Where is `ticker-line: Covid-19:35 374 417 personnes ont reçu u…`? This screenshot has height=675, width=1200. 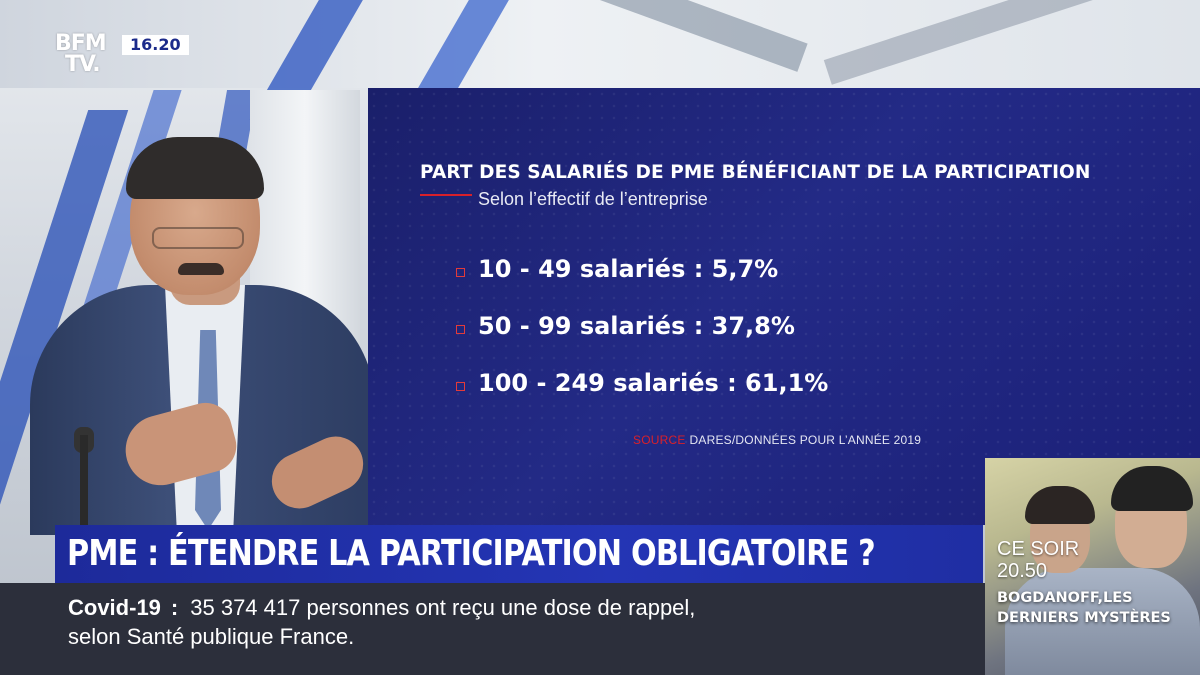 ticker-line: Covid-19:35 374 417 personnes ont reçu u… is located at coordinates (381, 608).